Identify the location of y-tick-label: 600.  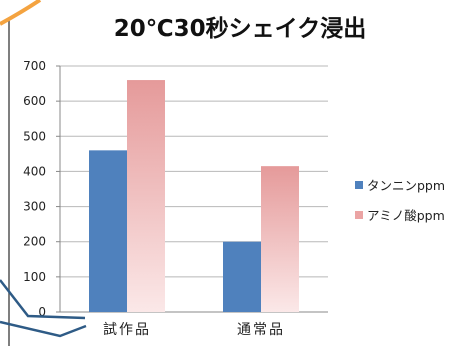
(34, 101).